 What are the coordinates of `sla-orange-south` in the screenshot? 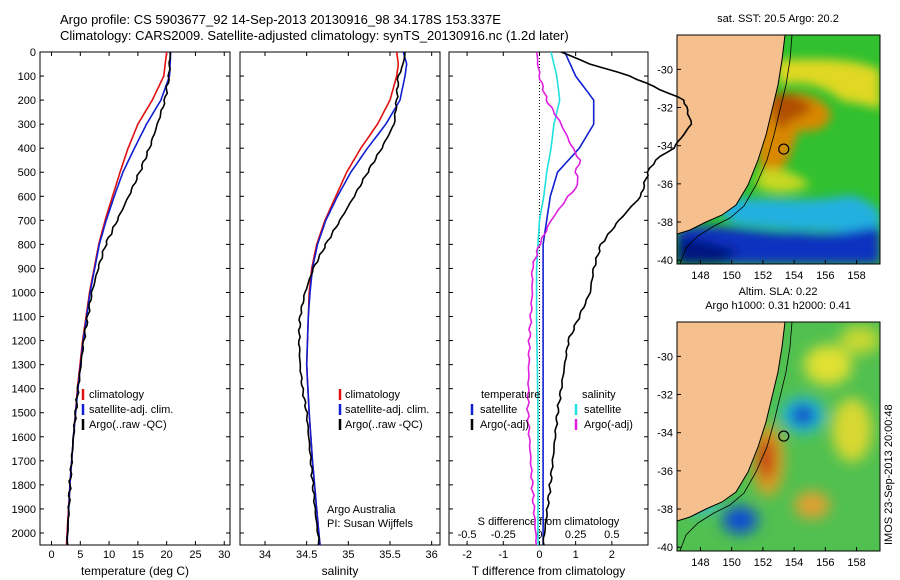 It's located at (812, 505).